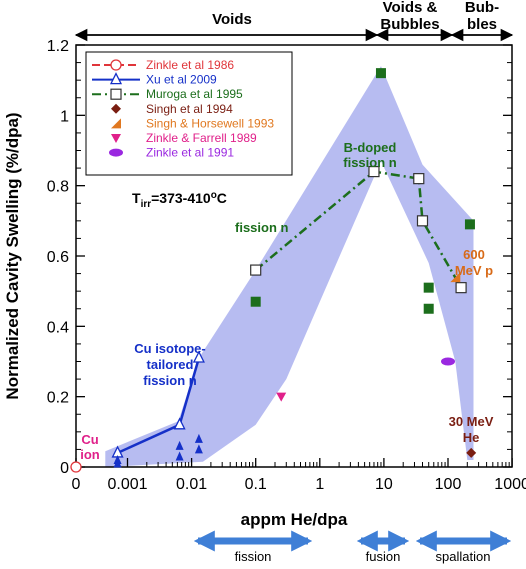 This screenshot has width=526, height=569. What do you see at coordinates (58, 46) in the screenshot?
I see `y-tick-label: 1.2` at bounding box center [58, 46].